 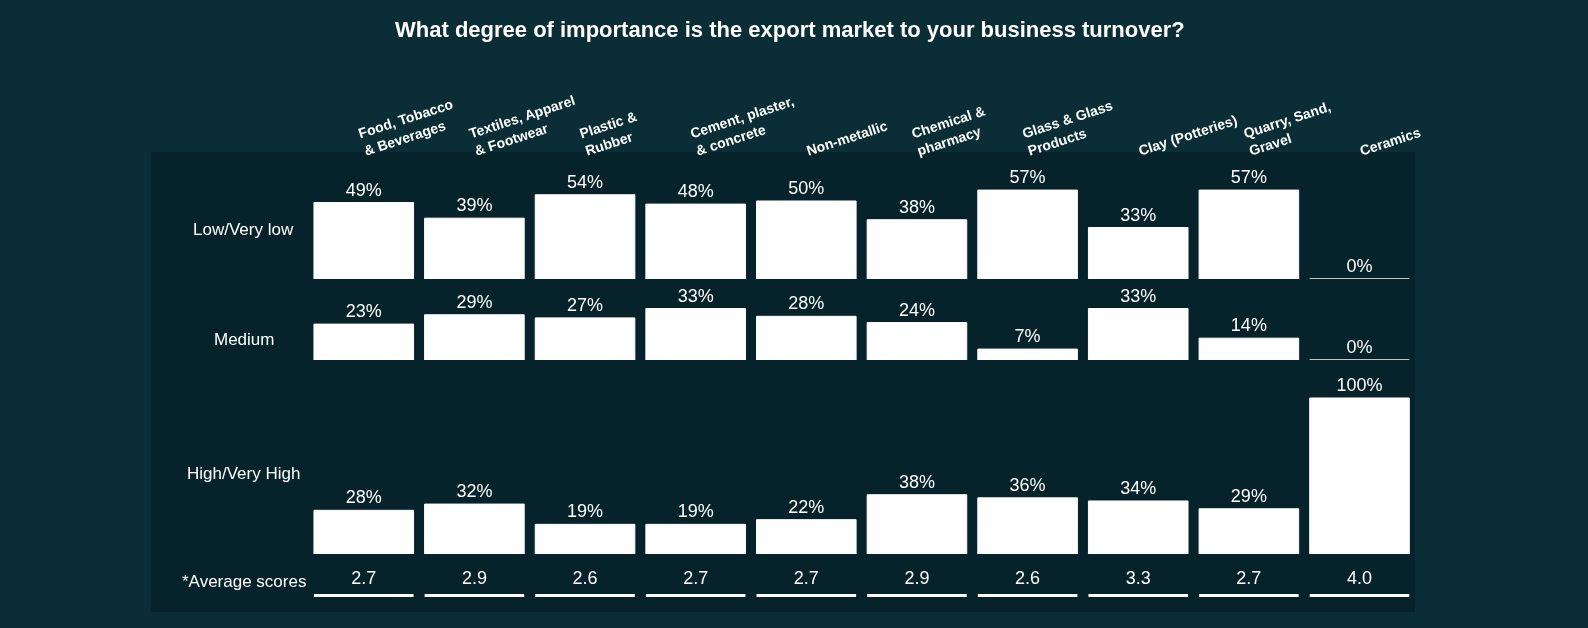 I want to click on data-label: 100%, so click(x=1359, y=385).